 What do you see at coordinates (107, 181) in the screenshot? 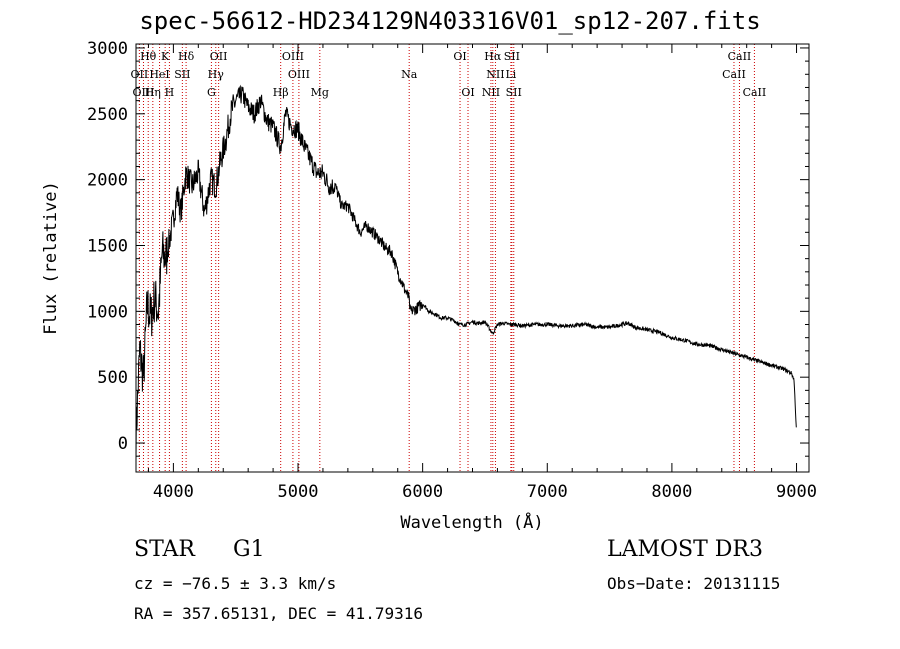
I see `y-tick-label: 2000` at bounding box center [107, 181].